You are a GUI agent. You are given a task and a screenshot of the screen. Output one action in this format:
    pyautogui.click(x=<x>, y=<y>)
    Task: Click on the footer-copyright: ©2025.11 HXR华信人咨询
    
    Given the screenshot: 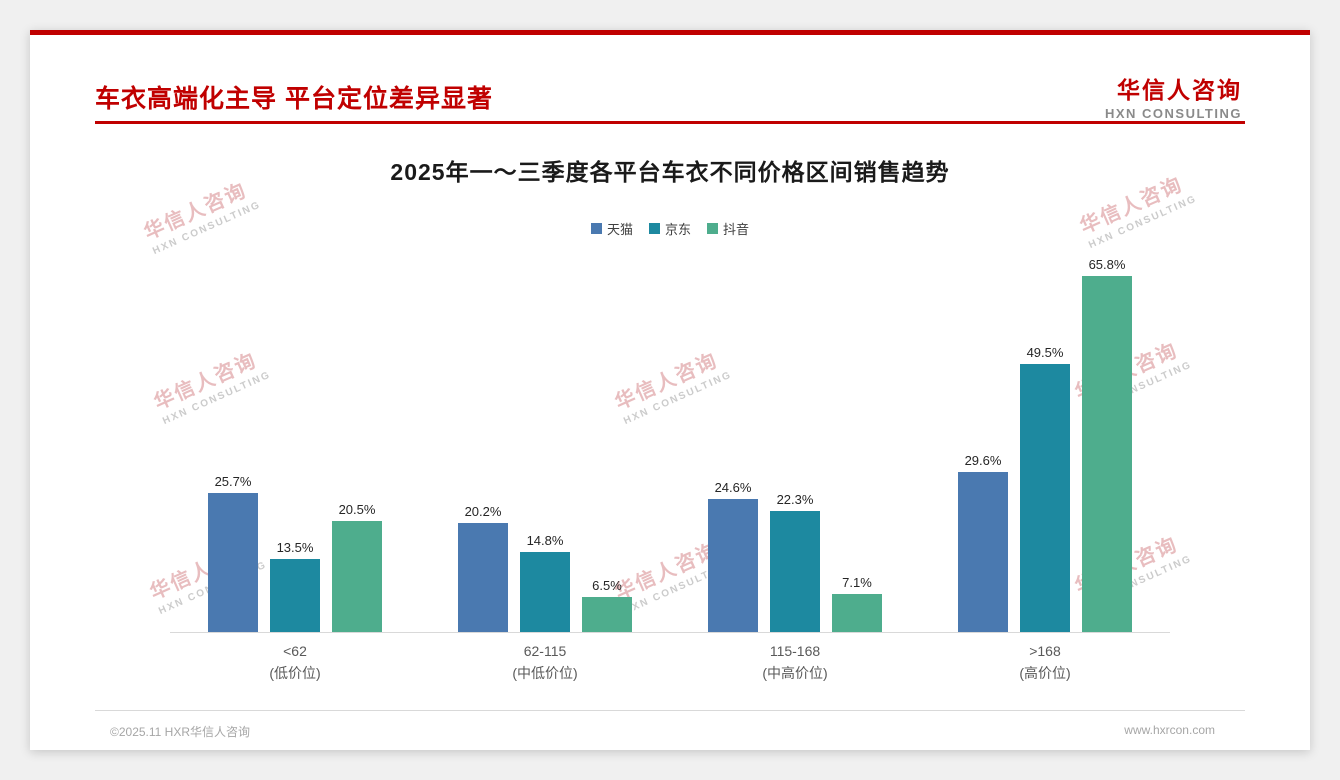 What is the action you would take?
    pyautogui.click(x=180, y=732)
    